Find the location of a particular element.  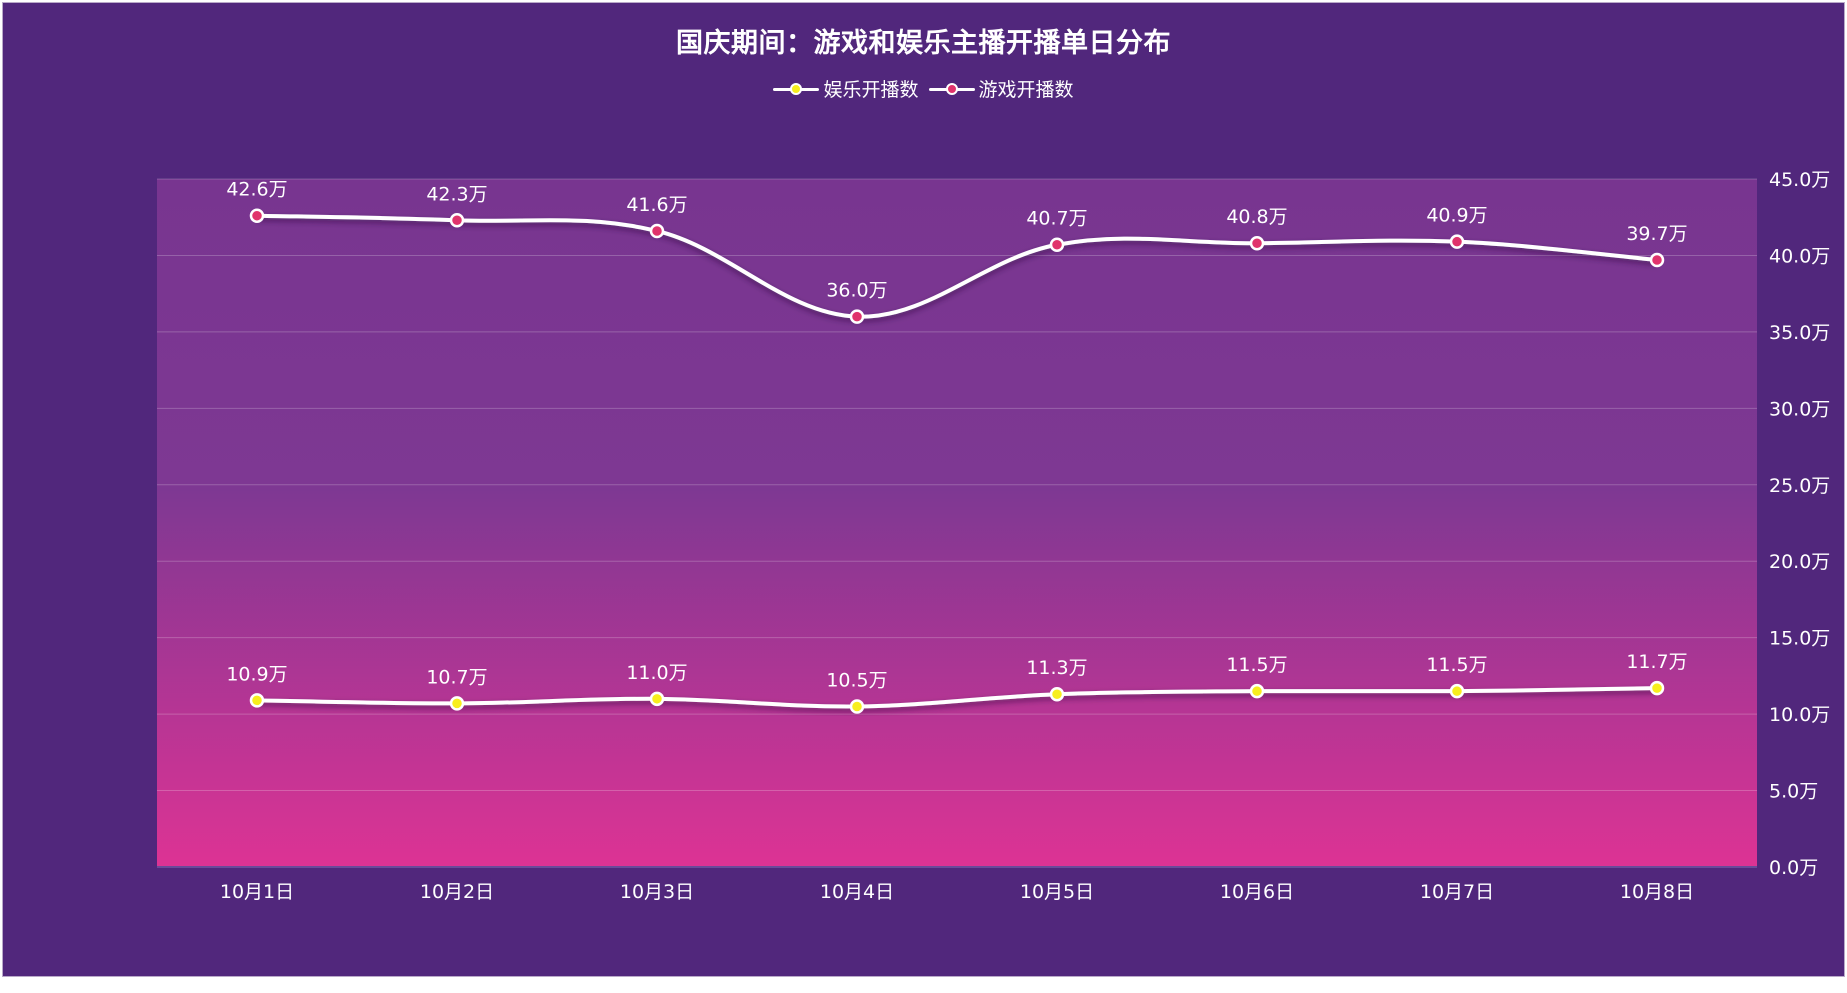

y-tick-label: 20.0万 is located at coordinates (1799, 562).